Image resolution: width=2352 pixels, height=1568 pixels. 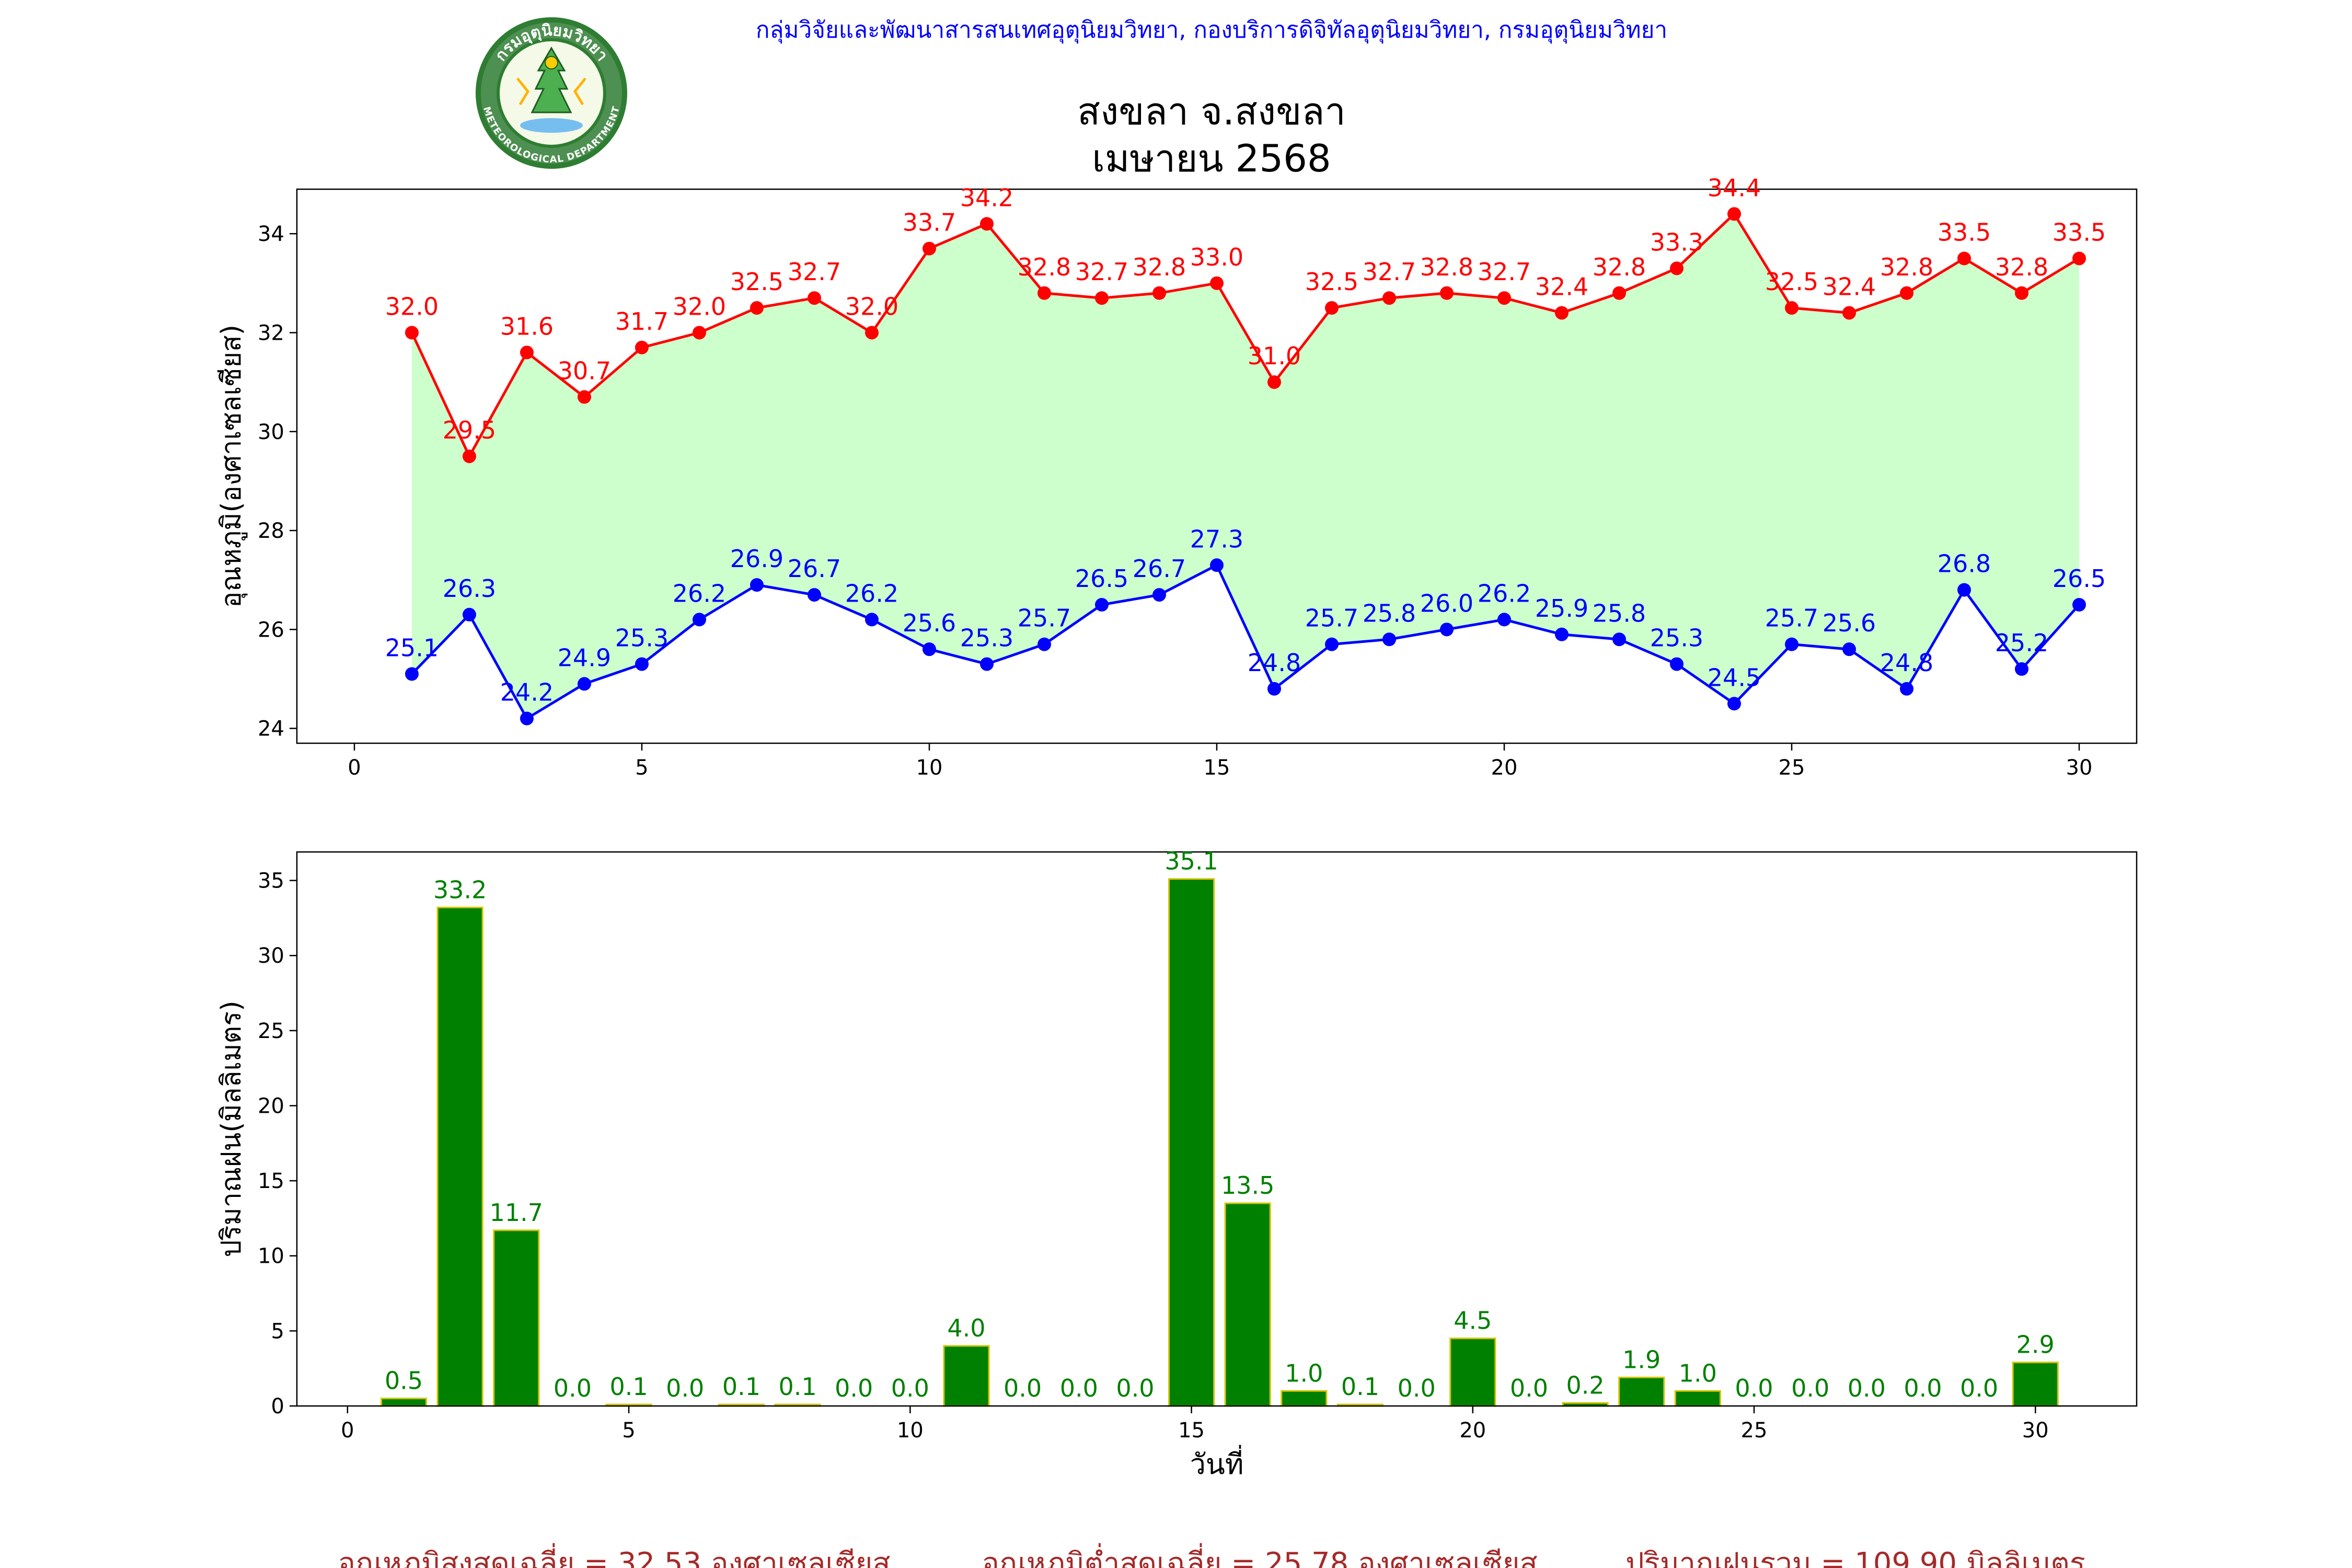 What do you see at coordinates (527, 692) in the screenshot?
I see `temperature-min-value-label: 24.2` at bounding box center [527, 692].